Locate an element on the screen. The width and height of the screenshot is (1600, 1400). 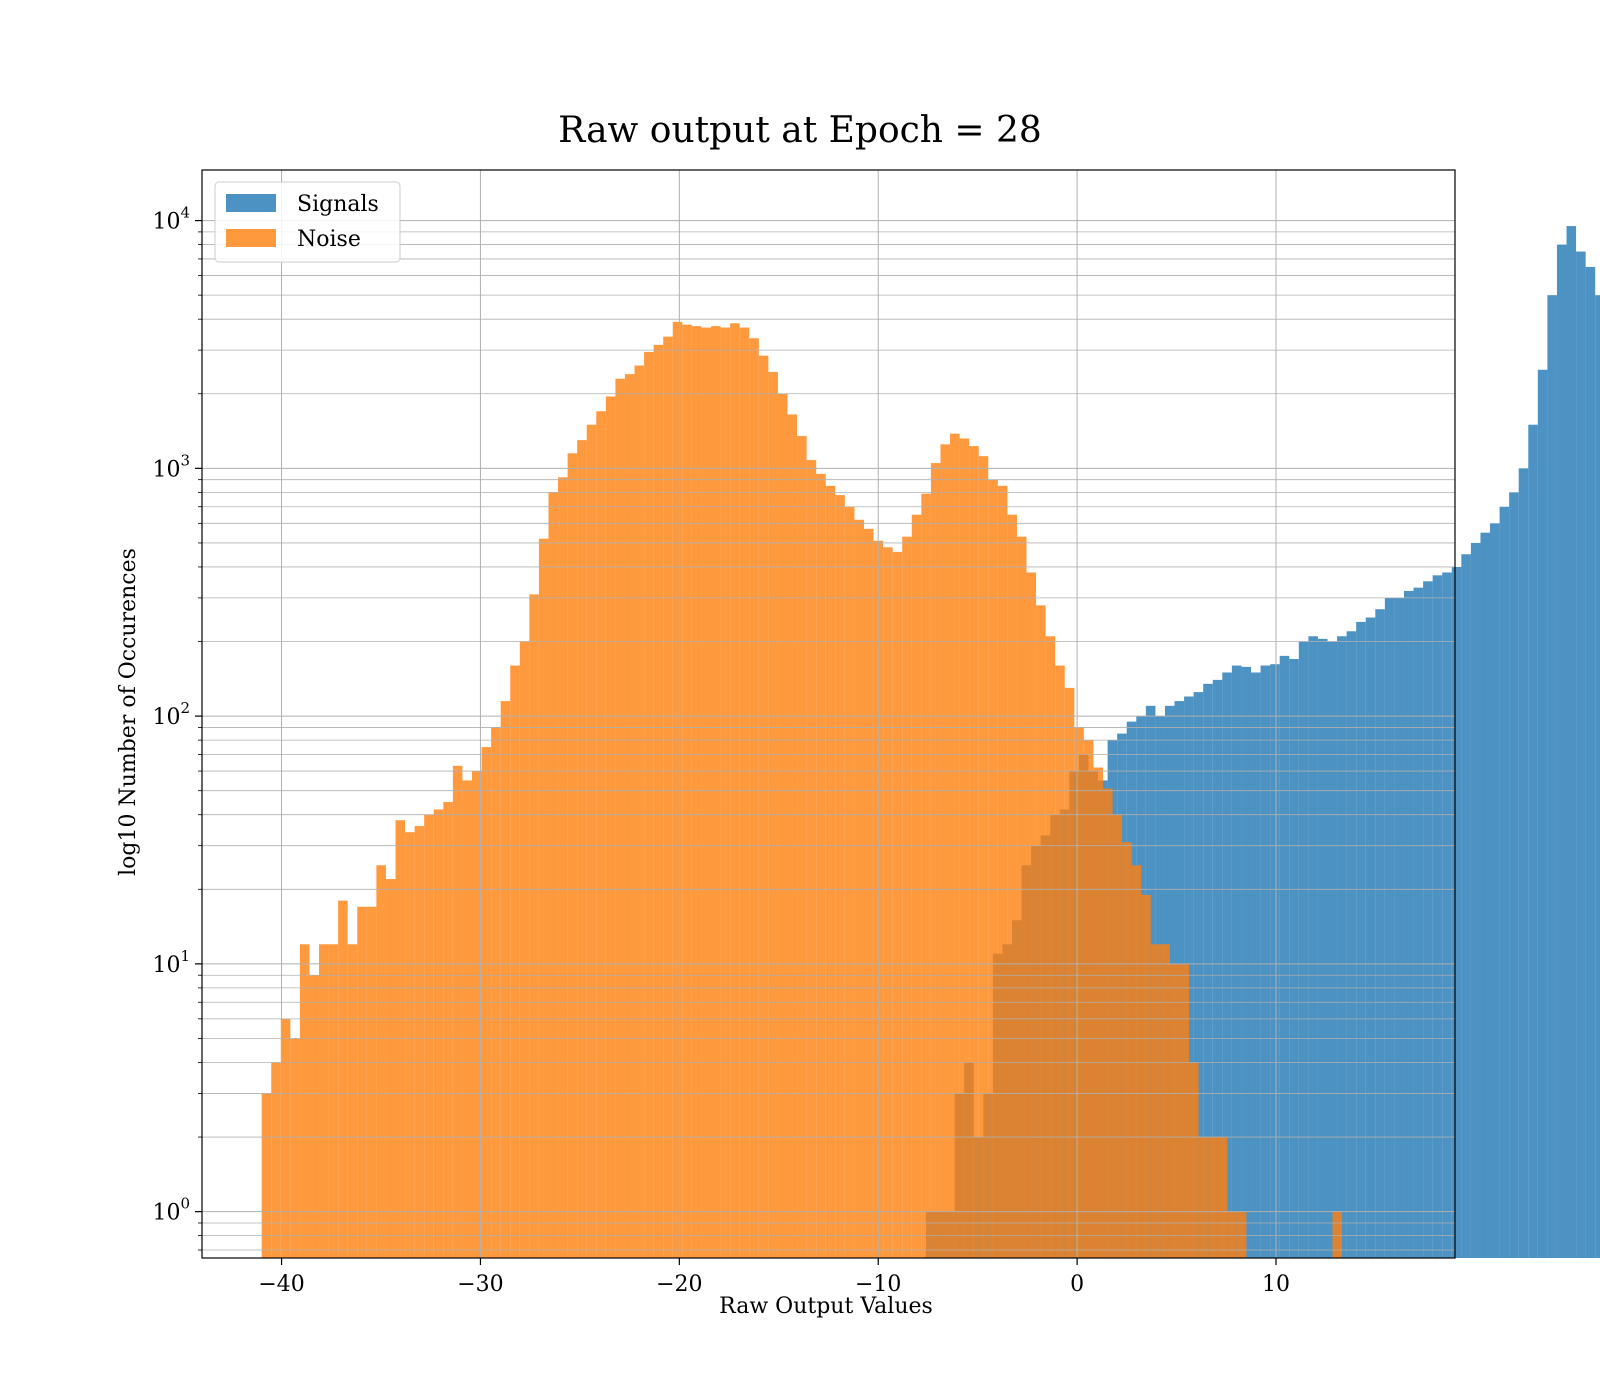
x-tick-label: 0 is located at coordinates (1077, 1284).